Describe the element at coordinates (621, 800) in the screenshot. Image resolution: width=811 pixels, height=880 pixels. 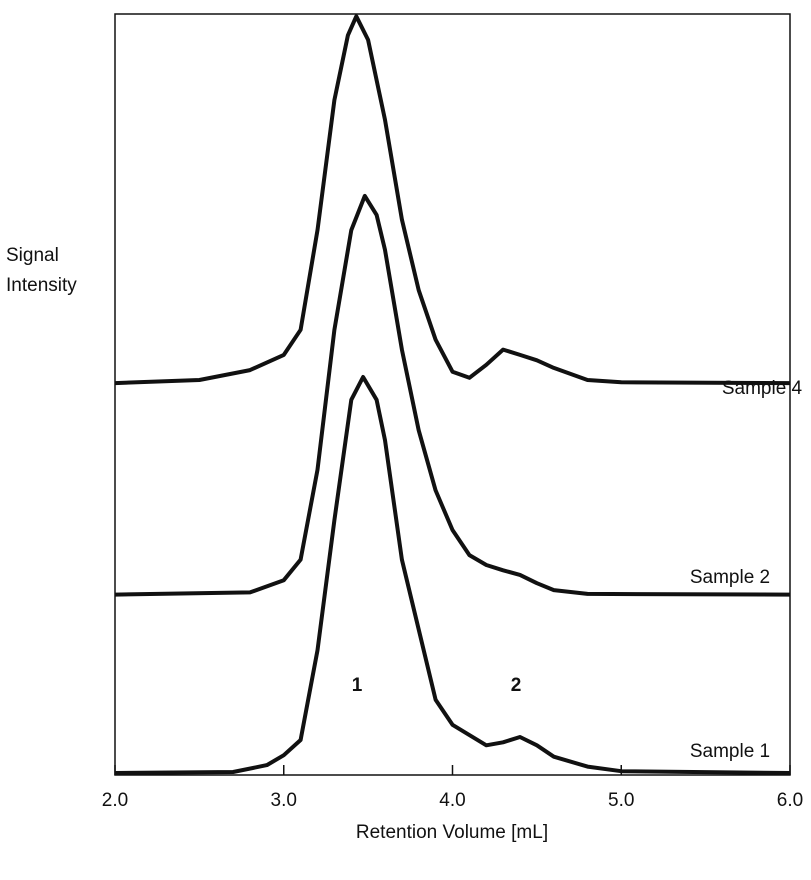
I see `x-tick-label: 5.0` at that location.